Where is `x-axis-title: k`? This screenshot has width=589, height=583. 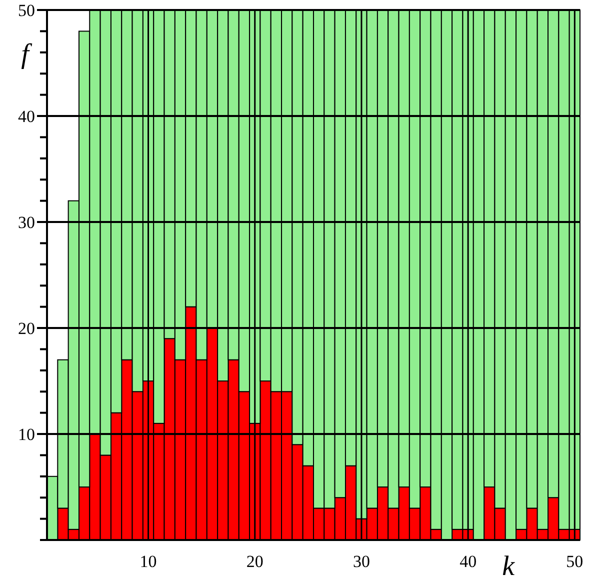 x-axis-title: k is located at coordinates (509, 566).